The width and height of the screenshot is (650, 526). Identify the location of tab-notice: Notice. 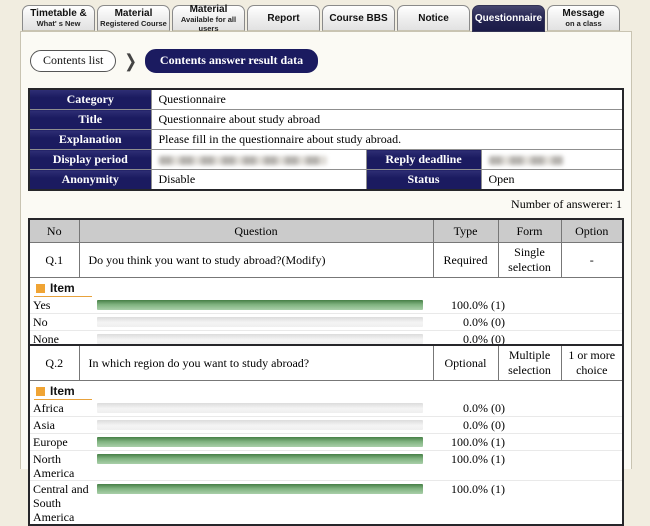
(433, 18).